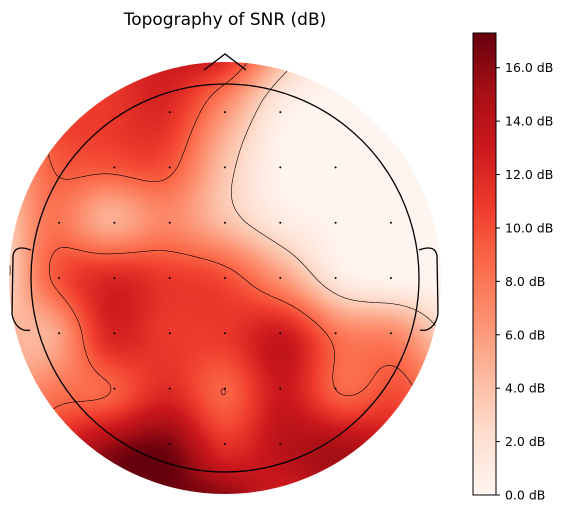 This screenshot has width=569, height=513. What do you see at coordinates (225, 20) in the screenshot?
I see `chart-title: Topography of SNR (dB)` at bounding box center [225, 20].